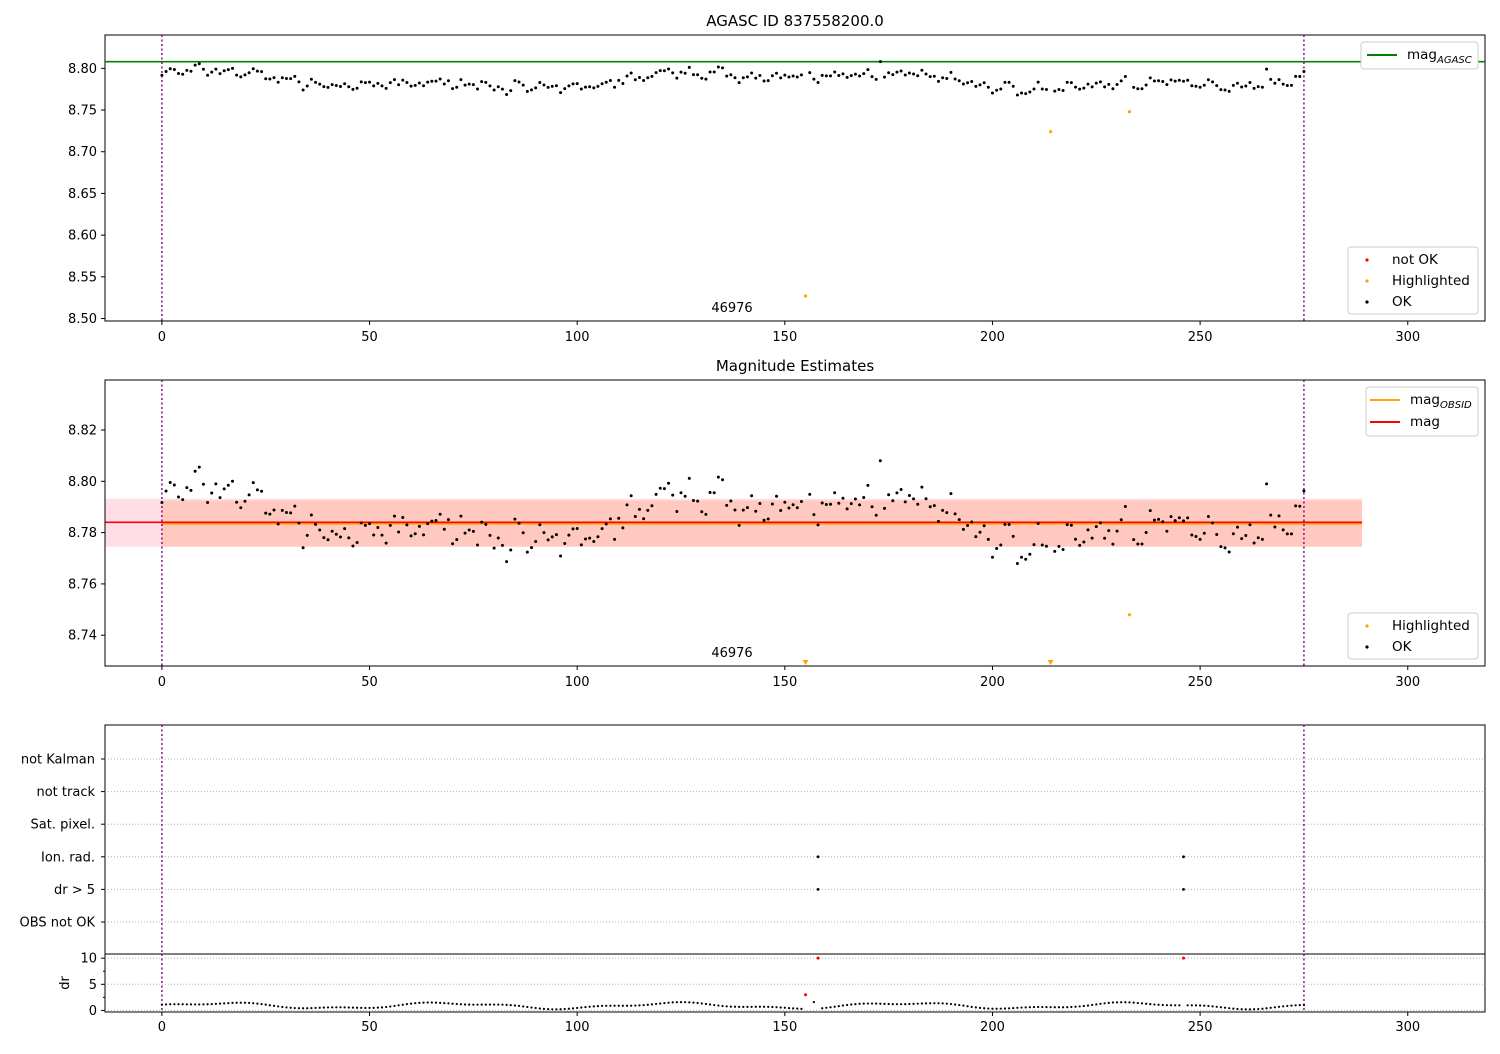  Describe the element at coordinates (1200, 337) in the screenshot. I see `x-tick-label: 250` at that location.